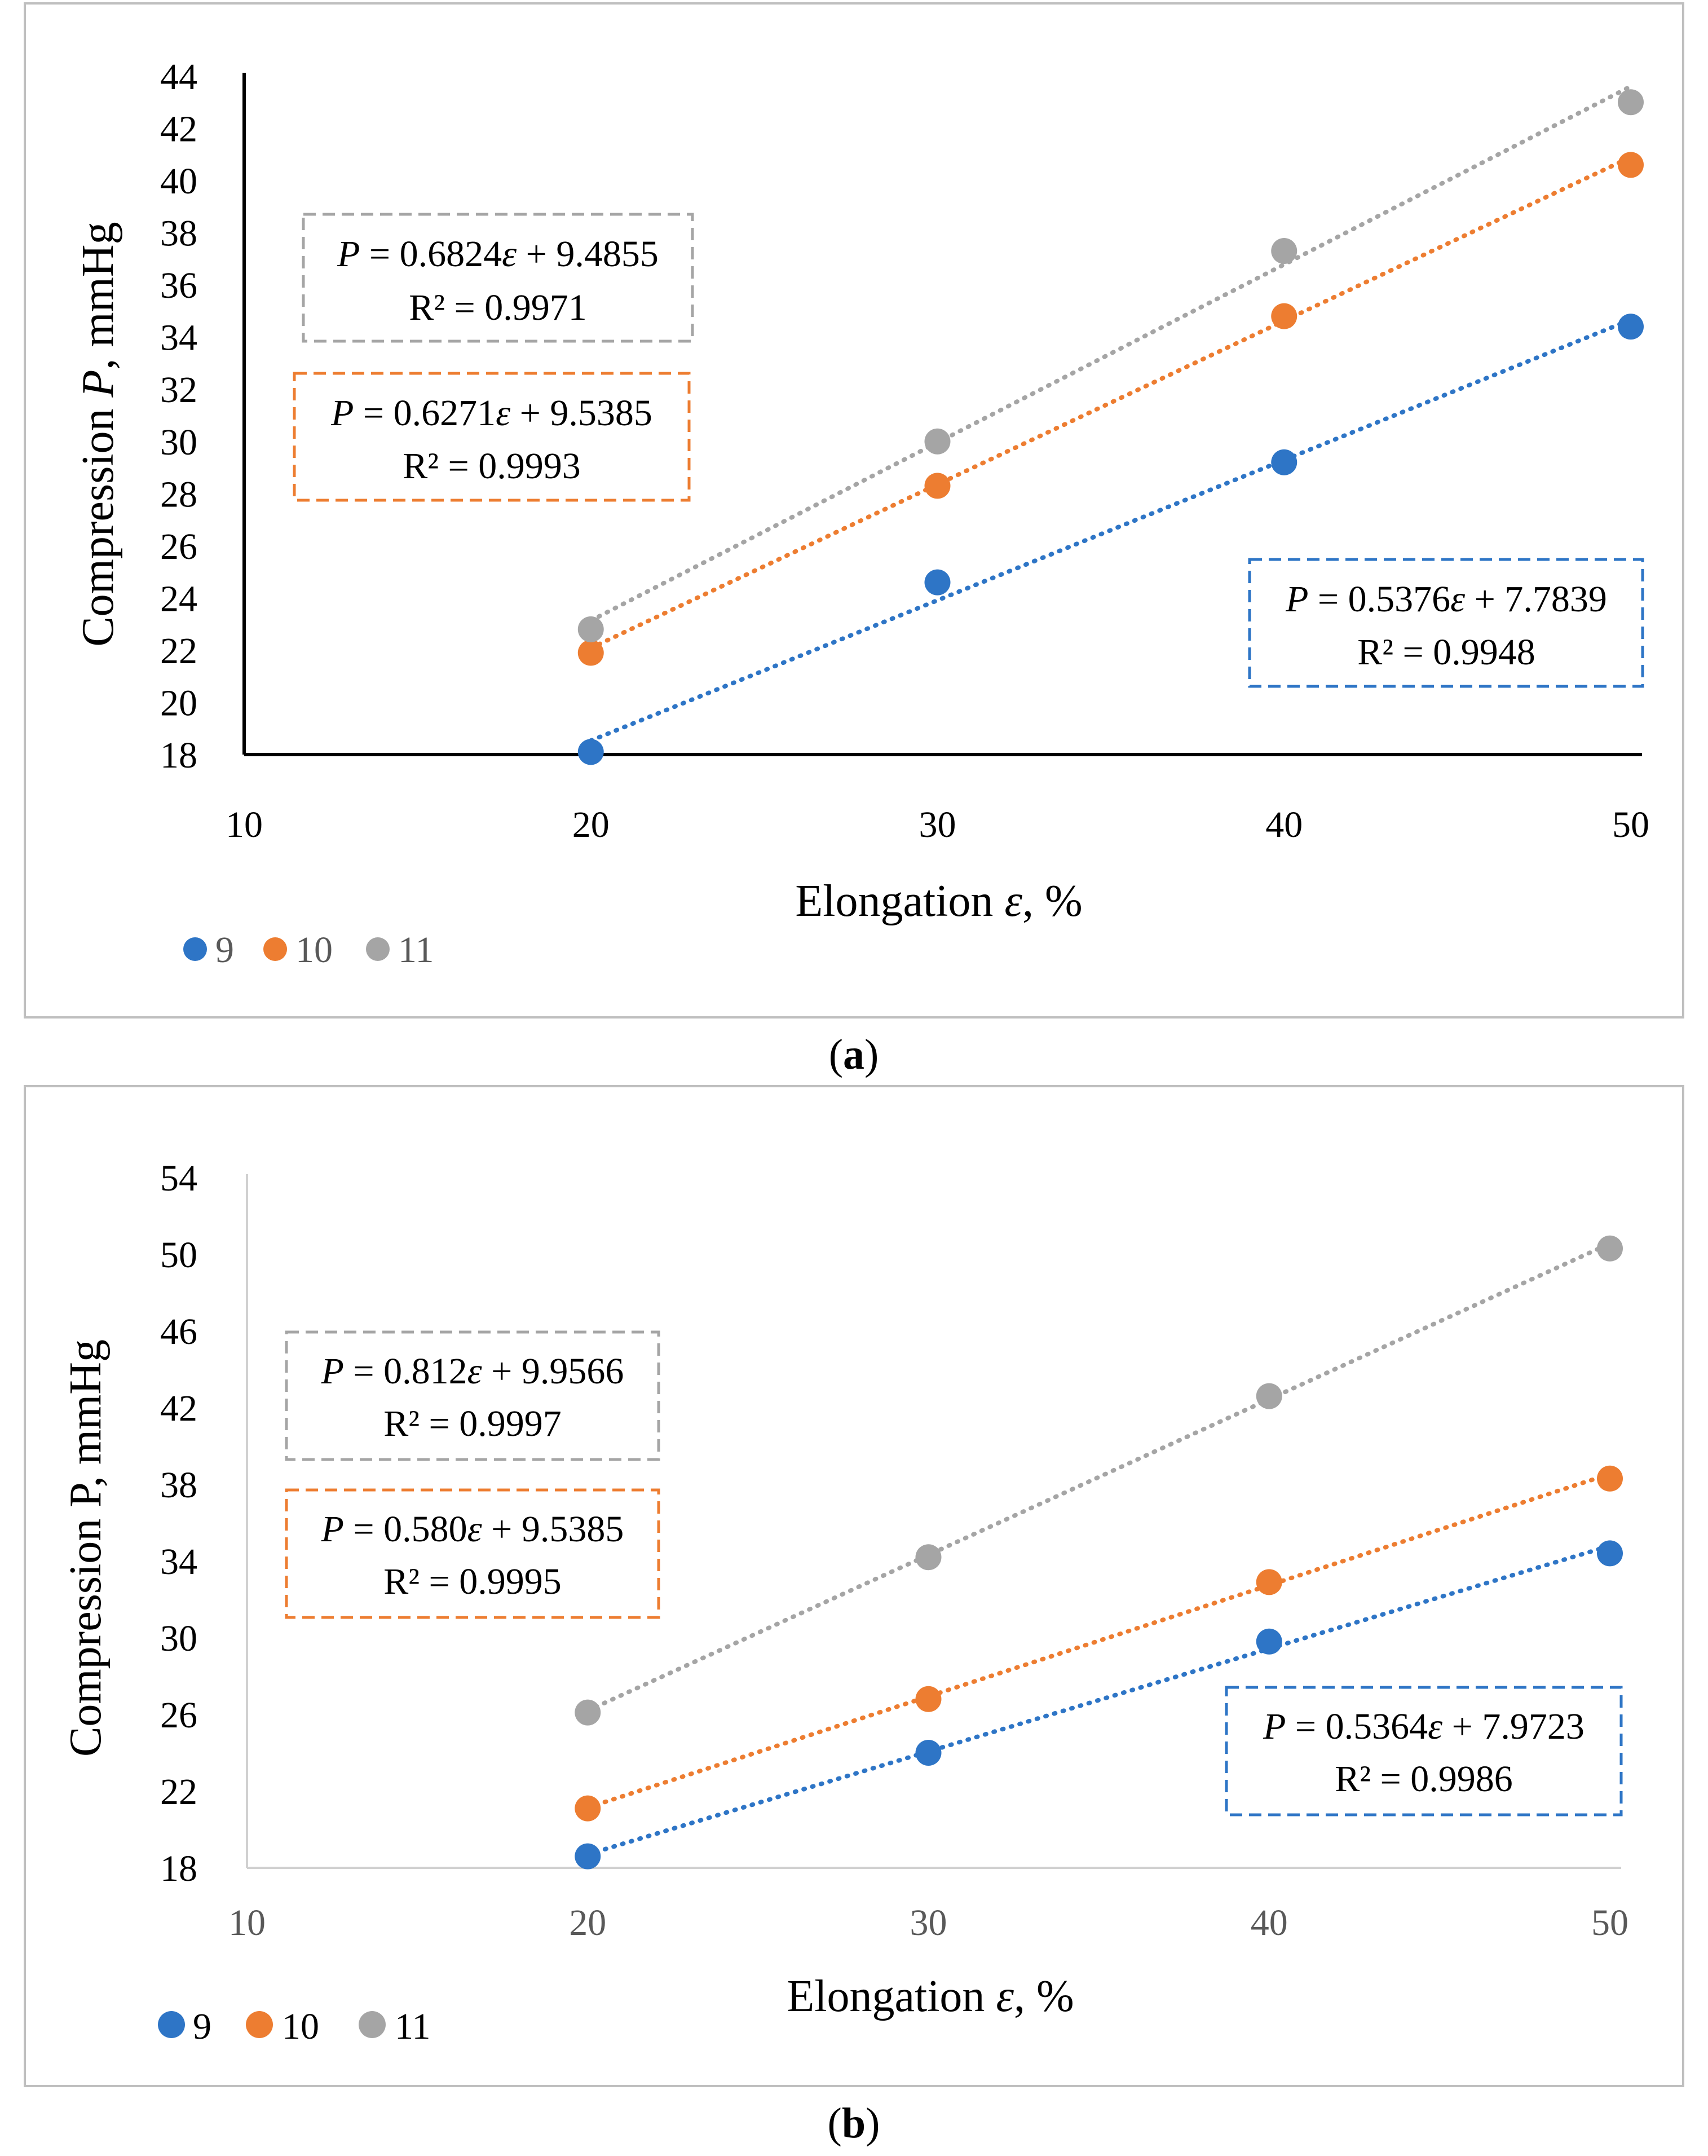  Describe the element at coordinates (178, 338) in the screenshot. I see `panel-a-y-tick-label: 34` at that location.